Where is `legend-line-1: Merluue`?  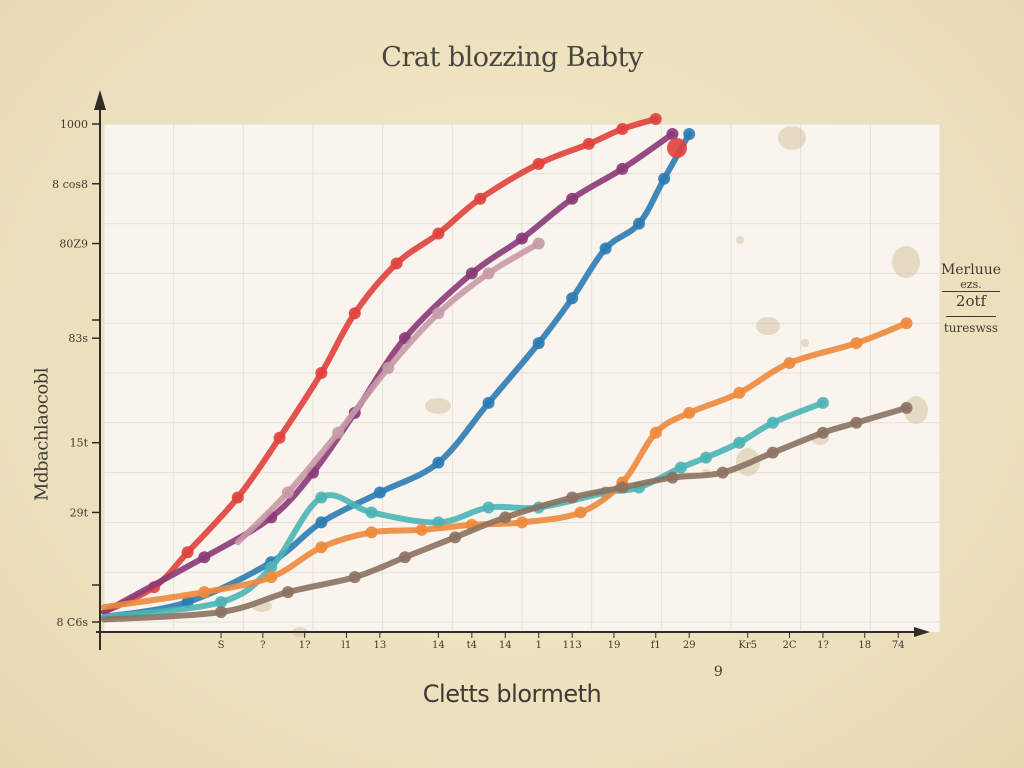 legend-line-1: Merluue is located at coordinates (971, 270).